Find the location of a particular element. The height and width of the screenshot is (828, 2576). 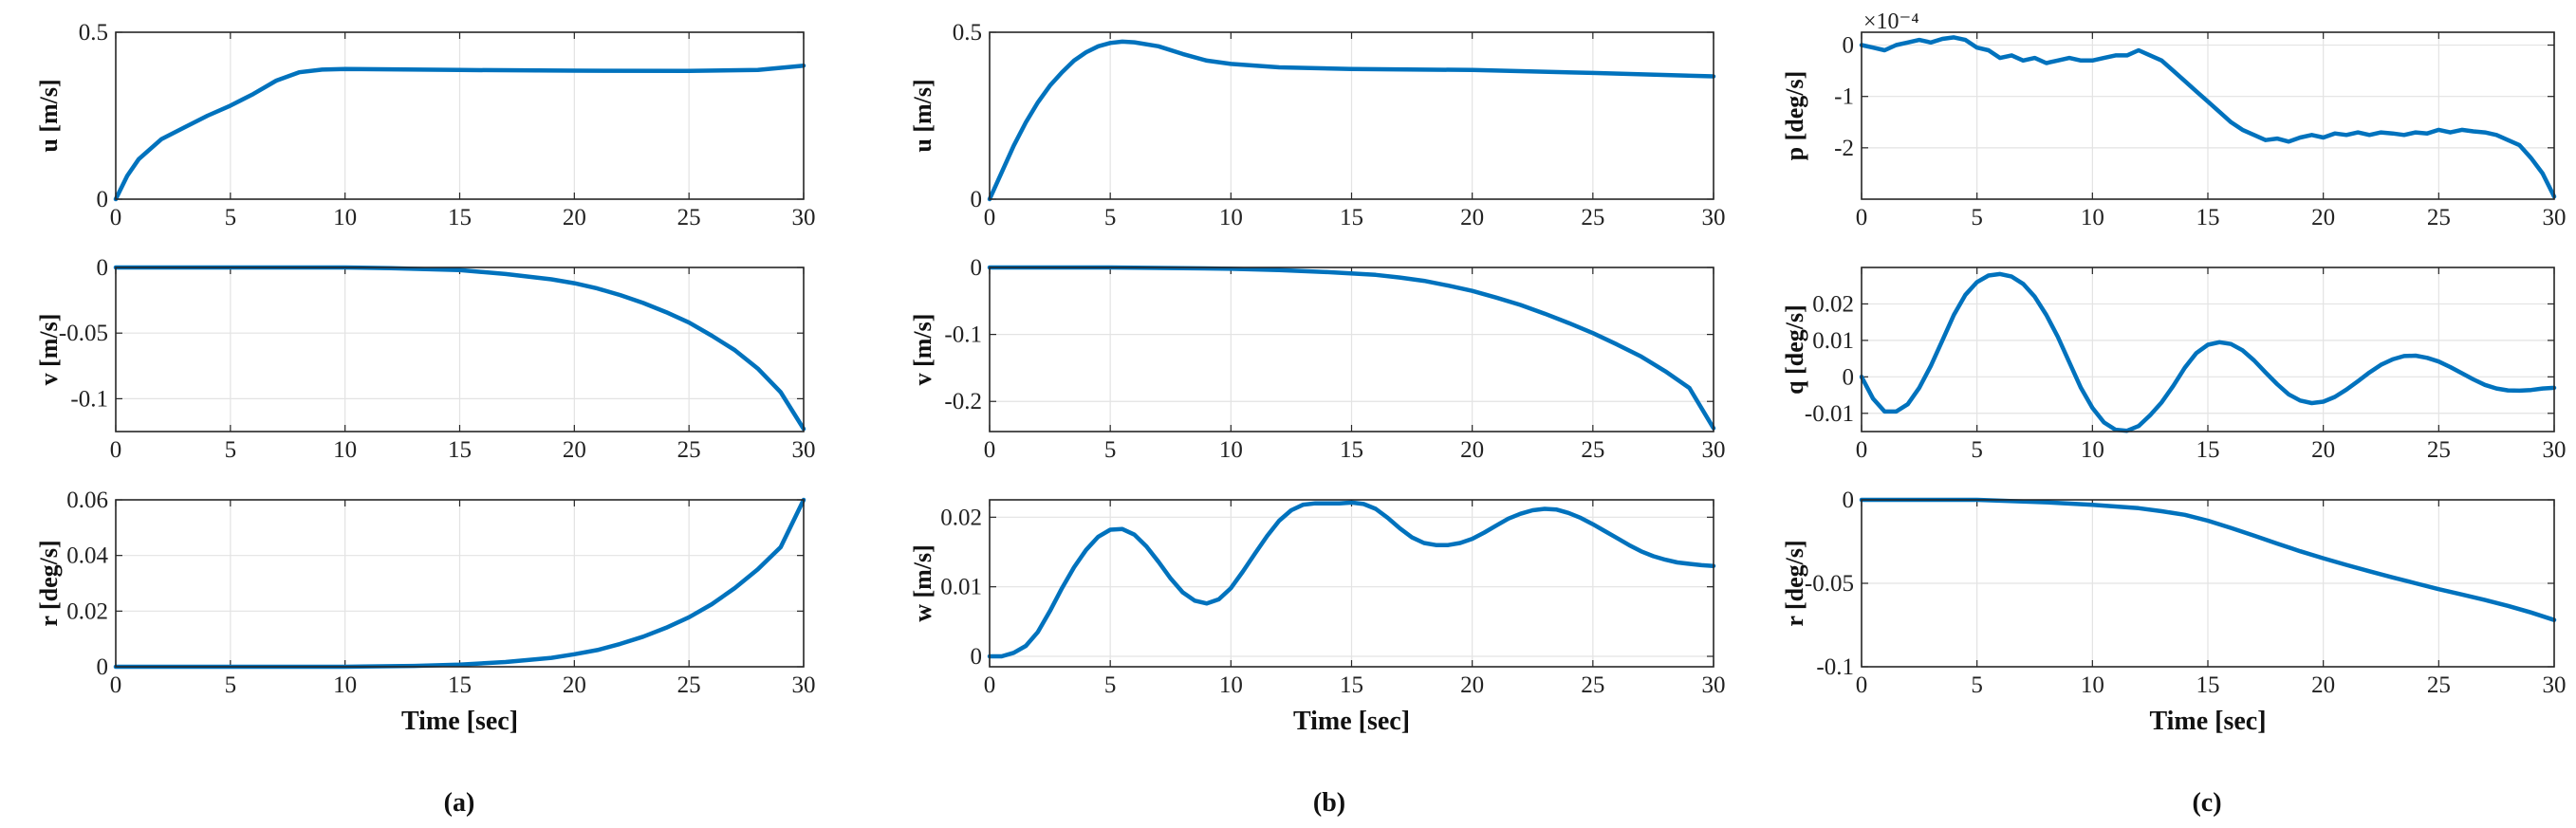

subplot-a-3-ytick-label: 0 is located at coordinates (103, 667).